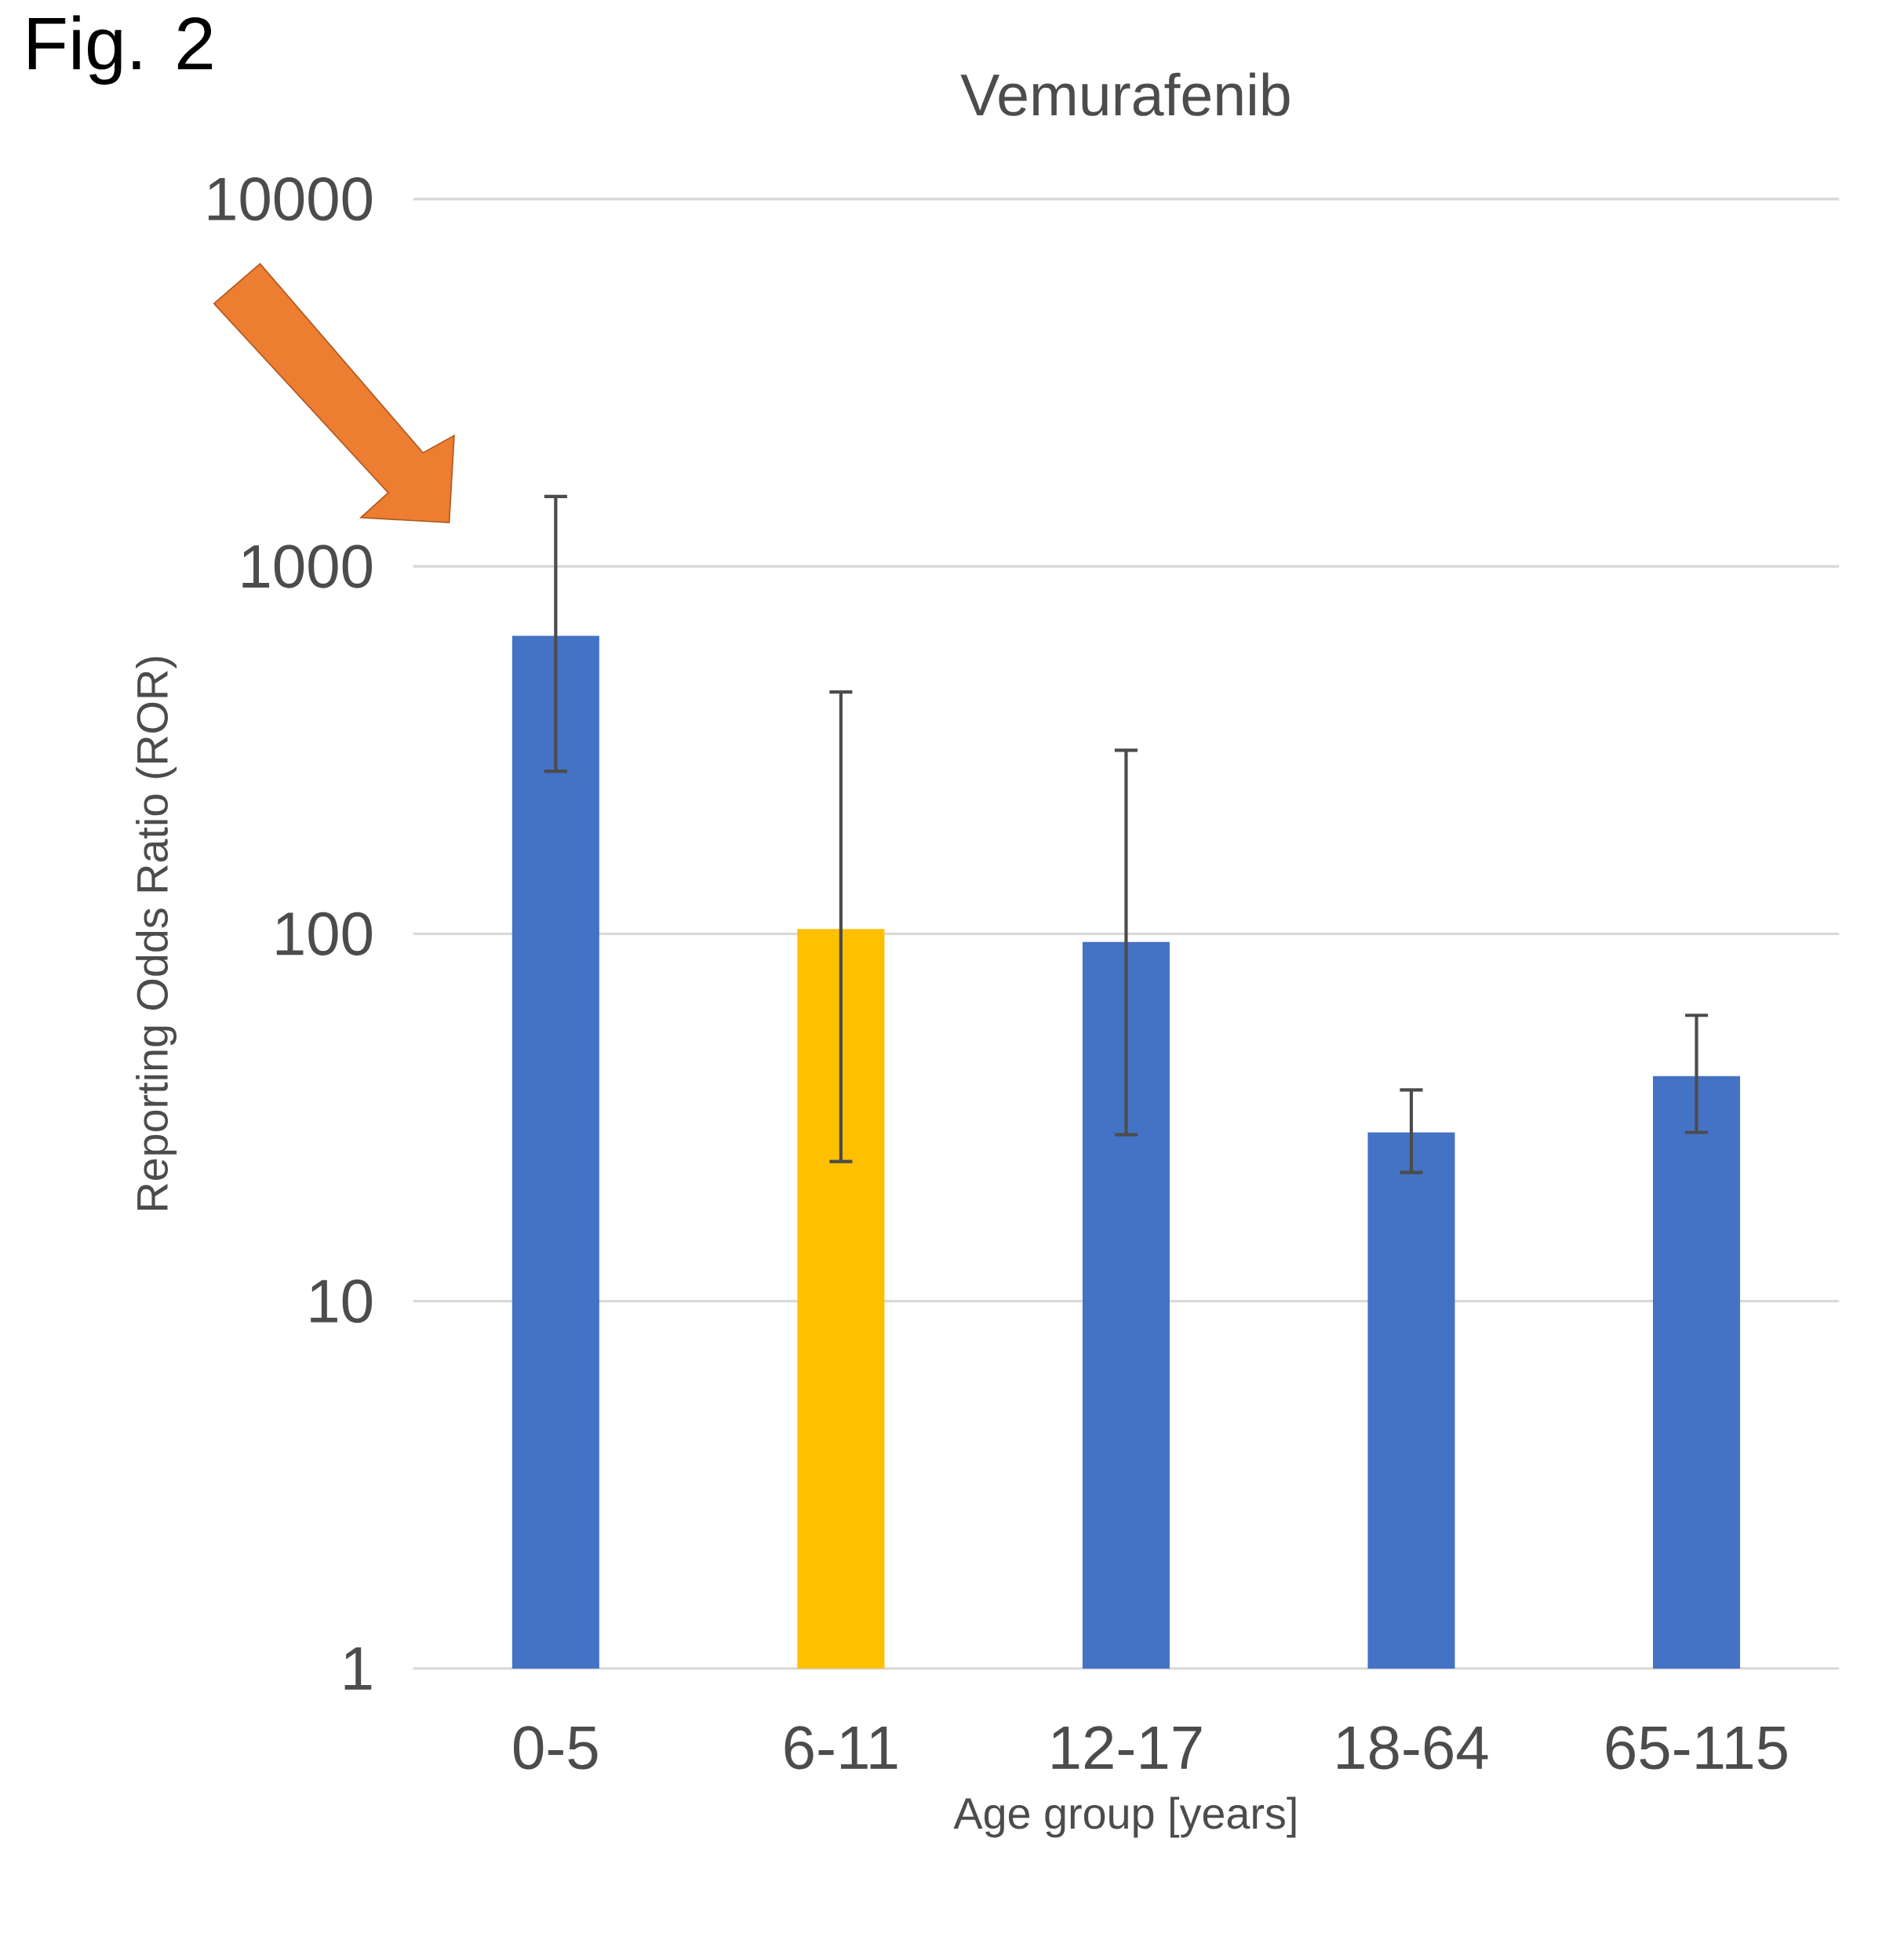  What do you see at coordinates (1697, 1748) in the screenshot?
I see `x-tick-label: 65-115` at bounding box center [1697, 1748].